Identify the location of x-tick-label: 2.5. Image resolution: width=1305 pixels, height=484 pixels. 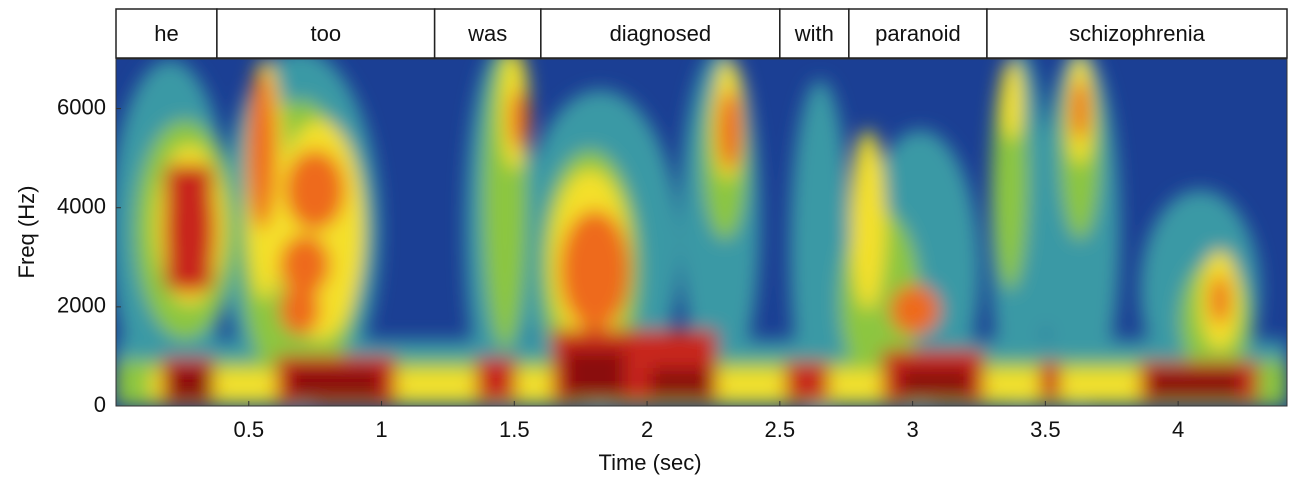
(780, 429).